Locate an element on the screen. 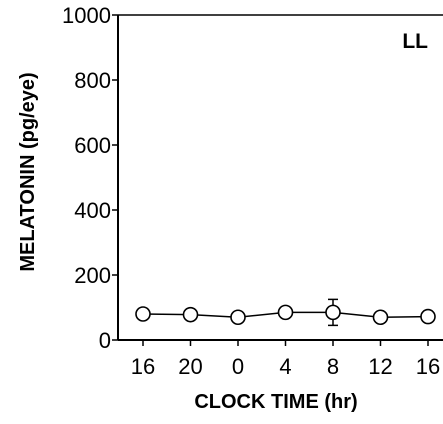 This screenshot has width=443, height=424. series-group is located at coordinates (285, 312).